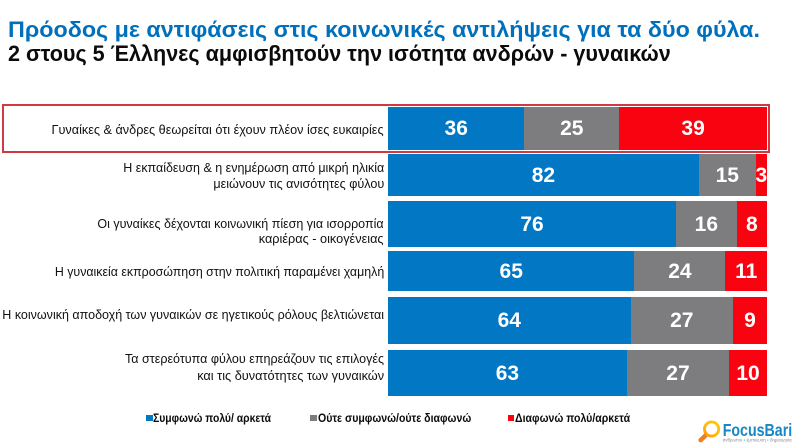 Image resolution: width=800 pixels, height=447 pixels. What do you see at coordinates (758, 430) in the screenshot?
I see `svg-text: FocusBari` at bounding box center [758, 430].